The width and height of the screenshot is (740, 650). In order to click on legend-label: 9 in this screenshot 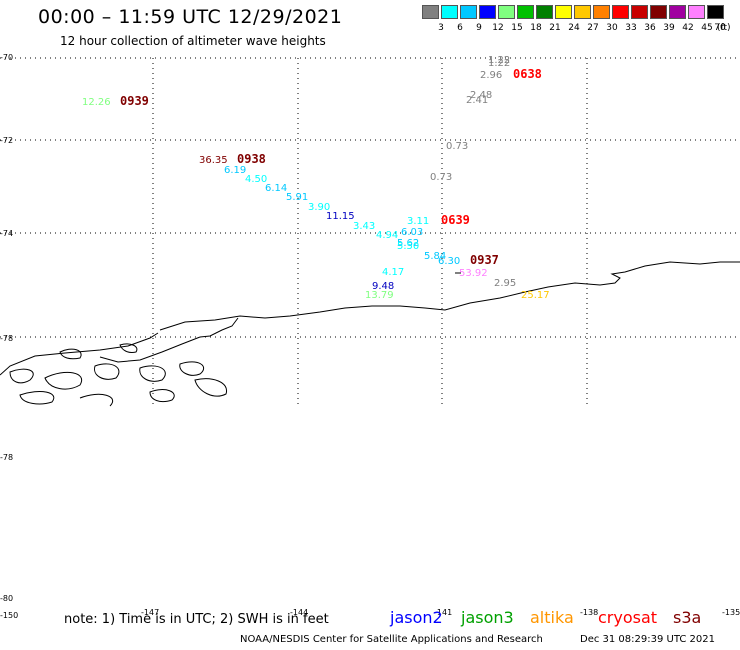, I will do `click(479, 28)`.